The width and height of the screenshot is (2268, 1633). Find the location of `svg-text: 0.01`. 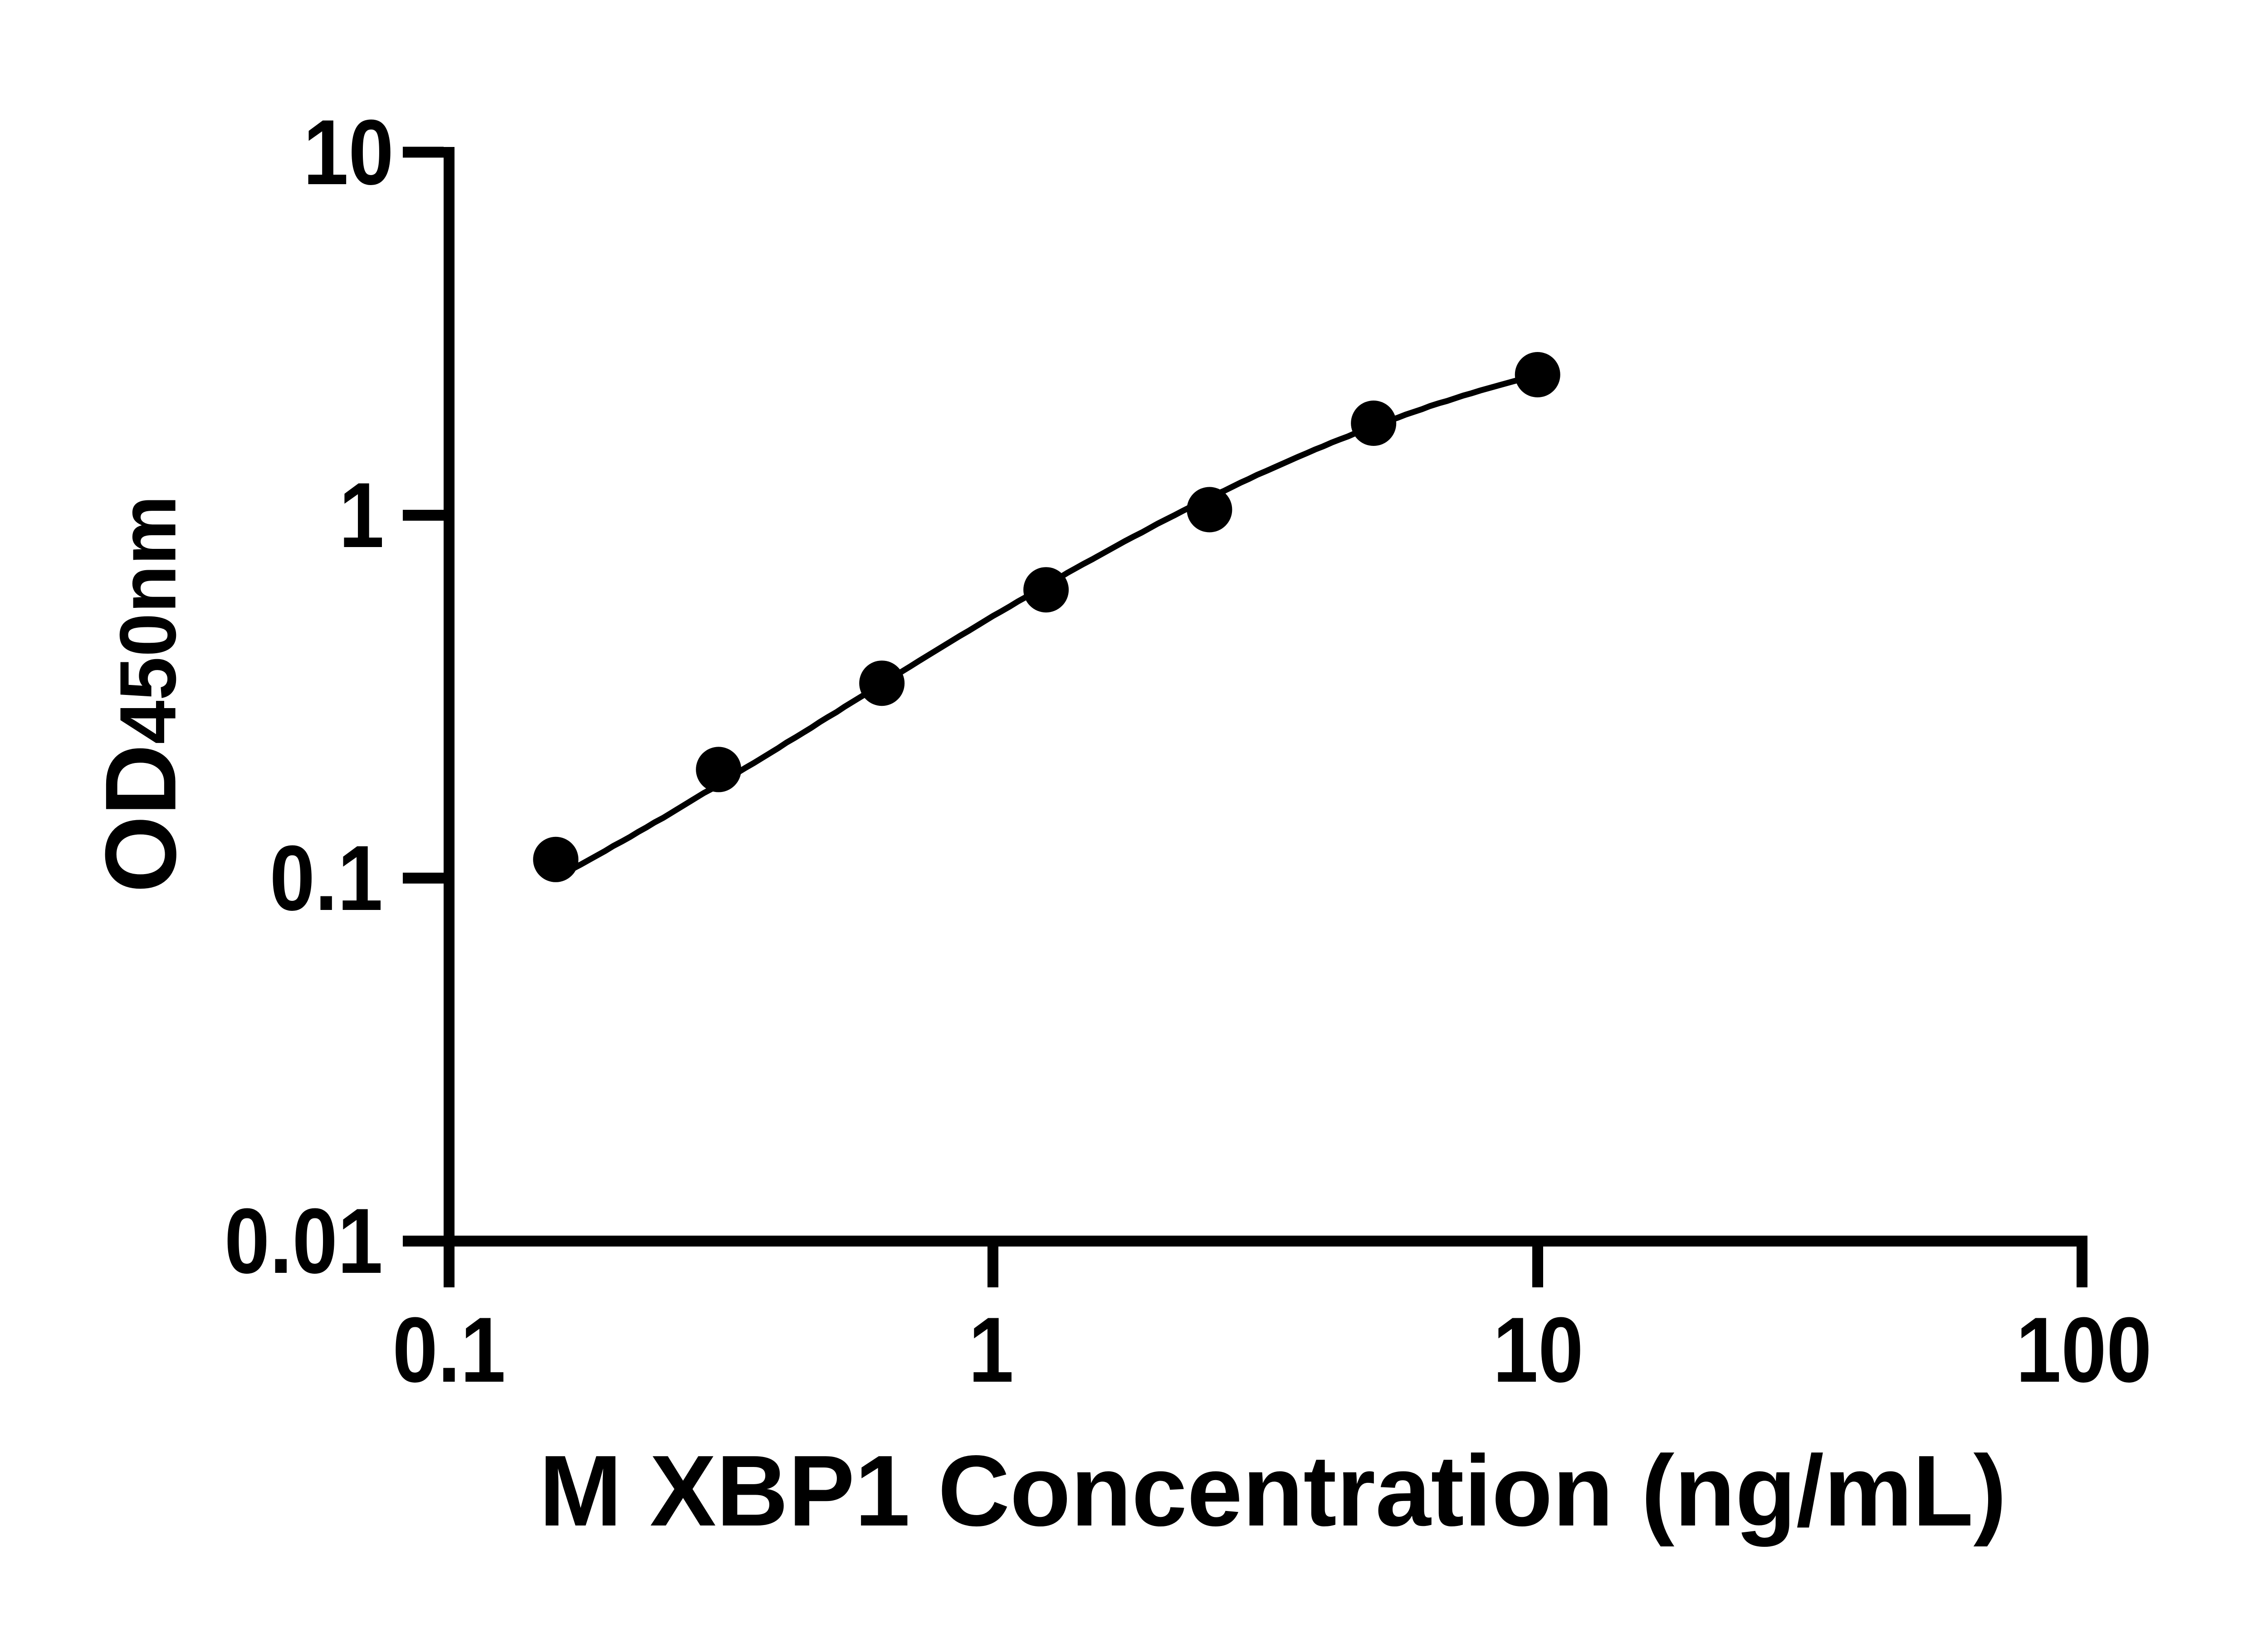

svg-text: 0.01 is located at coordinates (304, 1240).